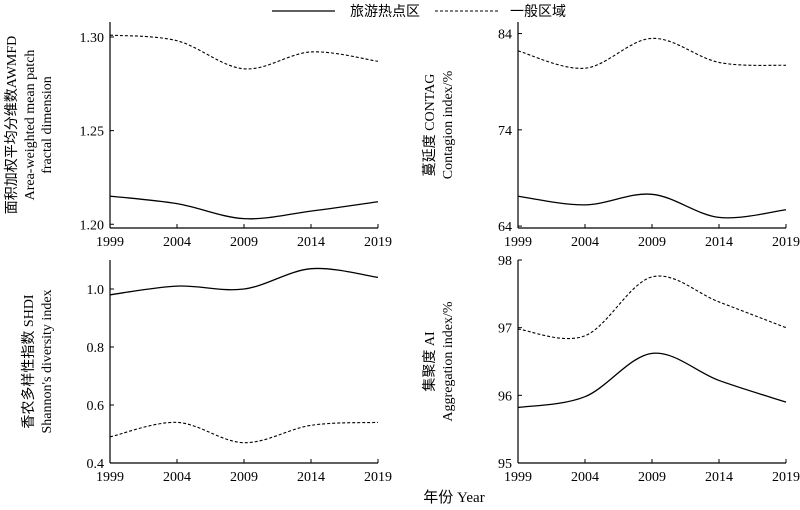 The image size is (800, 510). Describe the element at coordinates (505, 227) in the screenshot. I see `y-tick-label: 64` at that location.